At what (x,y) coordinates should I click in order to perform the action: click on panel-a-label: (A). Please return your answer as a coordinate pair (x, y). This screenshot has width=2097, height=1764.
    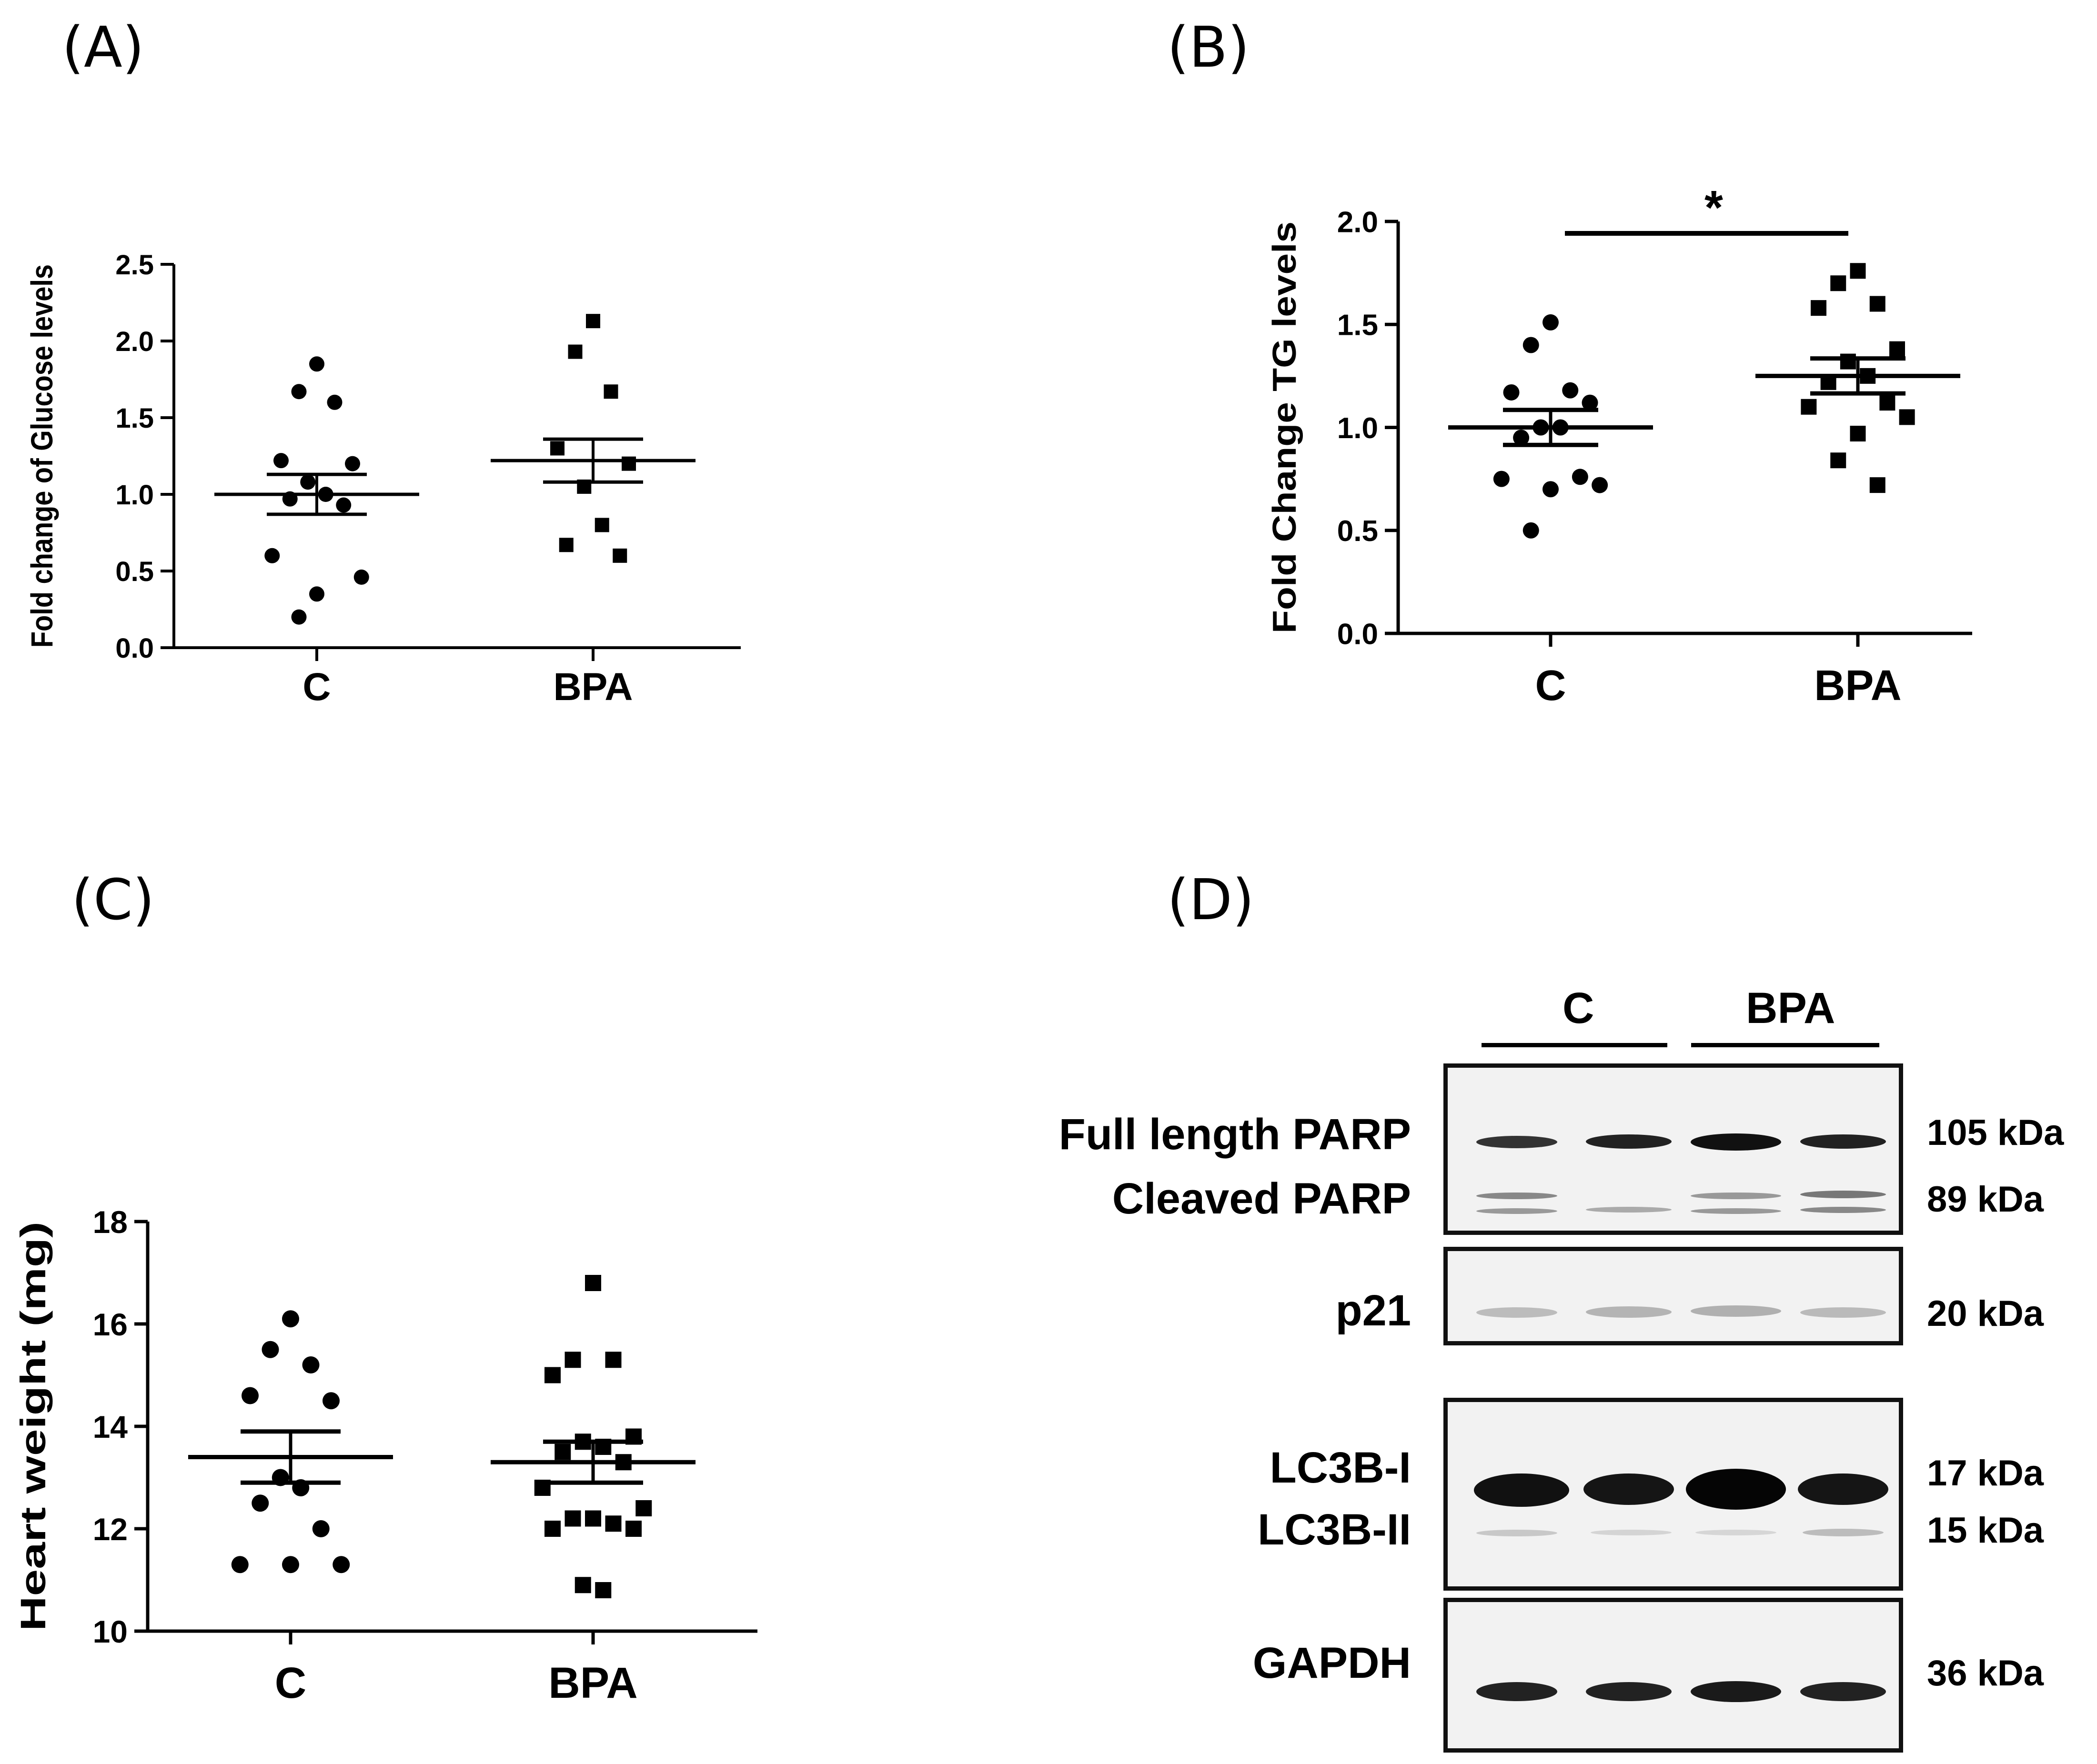
    Looking at the image, I should click on (103, 47).